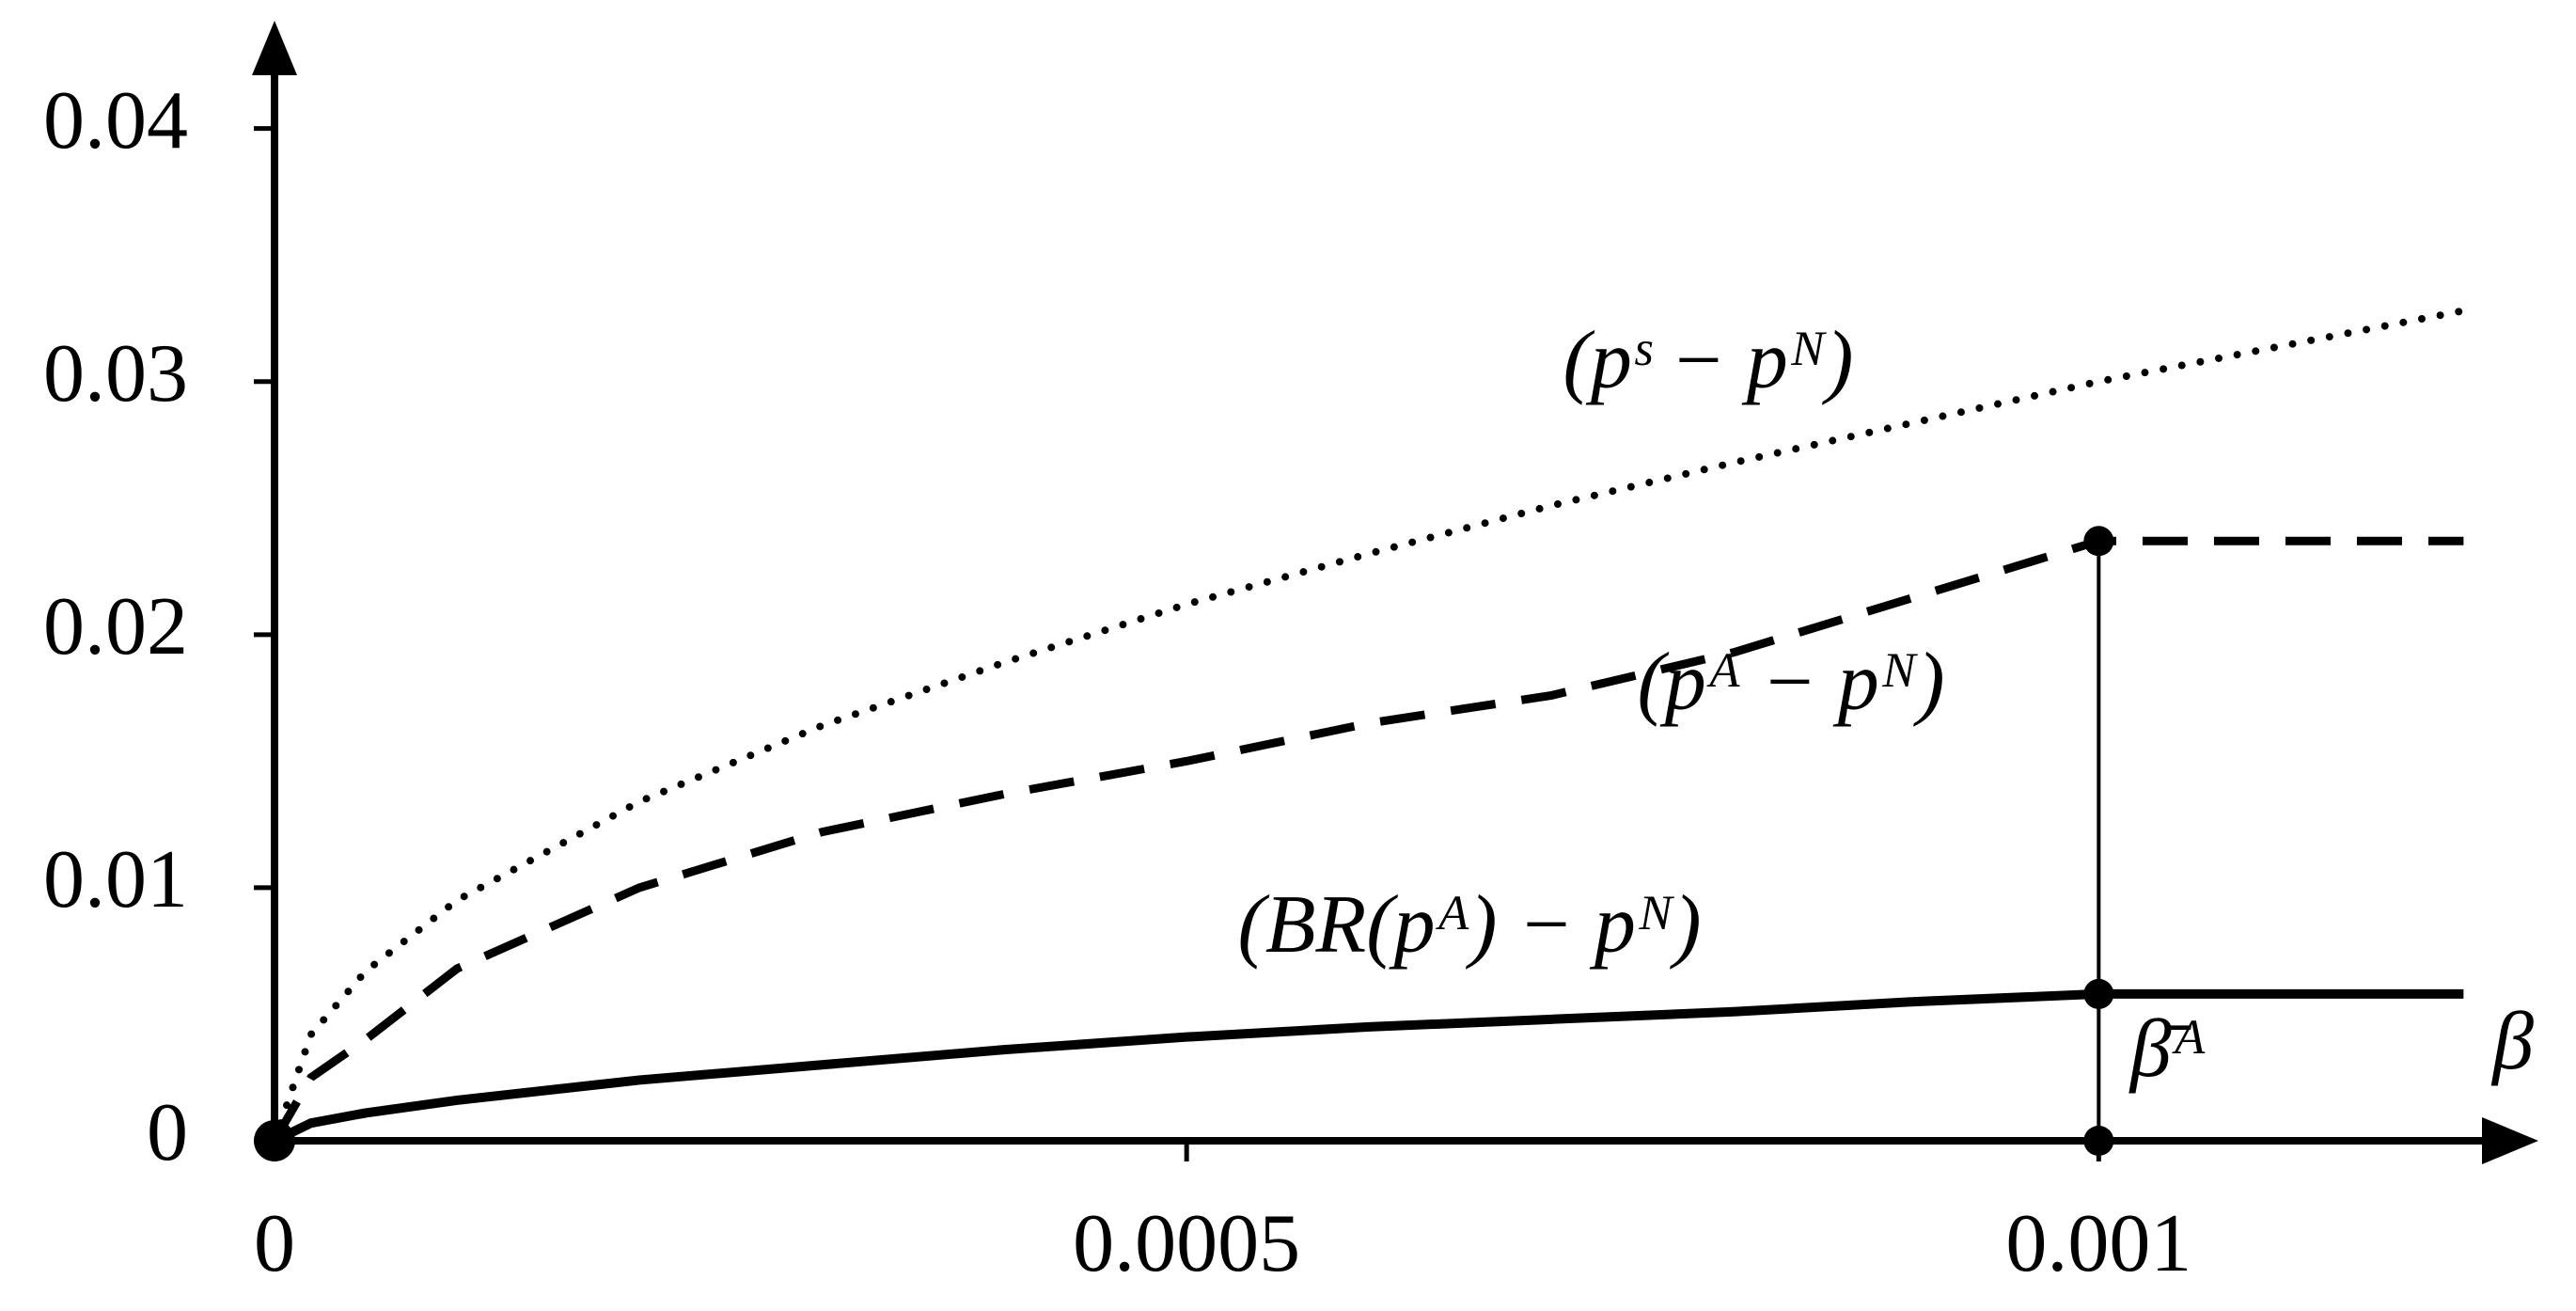  Describe the element at coordinates (116, 120) in the screenshot. I see `y-tick-label: 0.04` at that location.